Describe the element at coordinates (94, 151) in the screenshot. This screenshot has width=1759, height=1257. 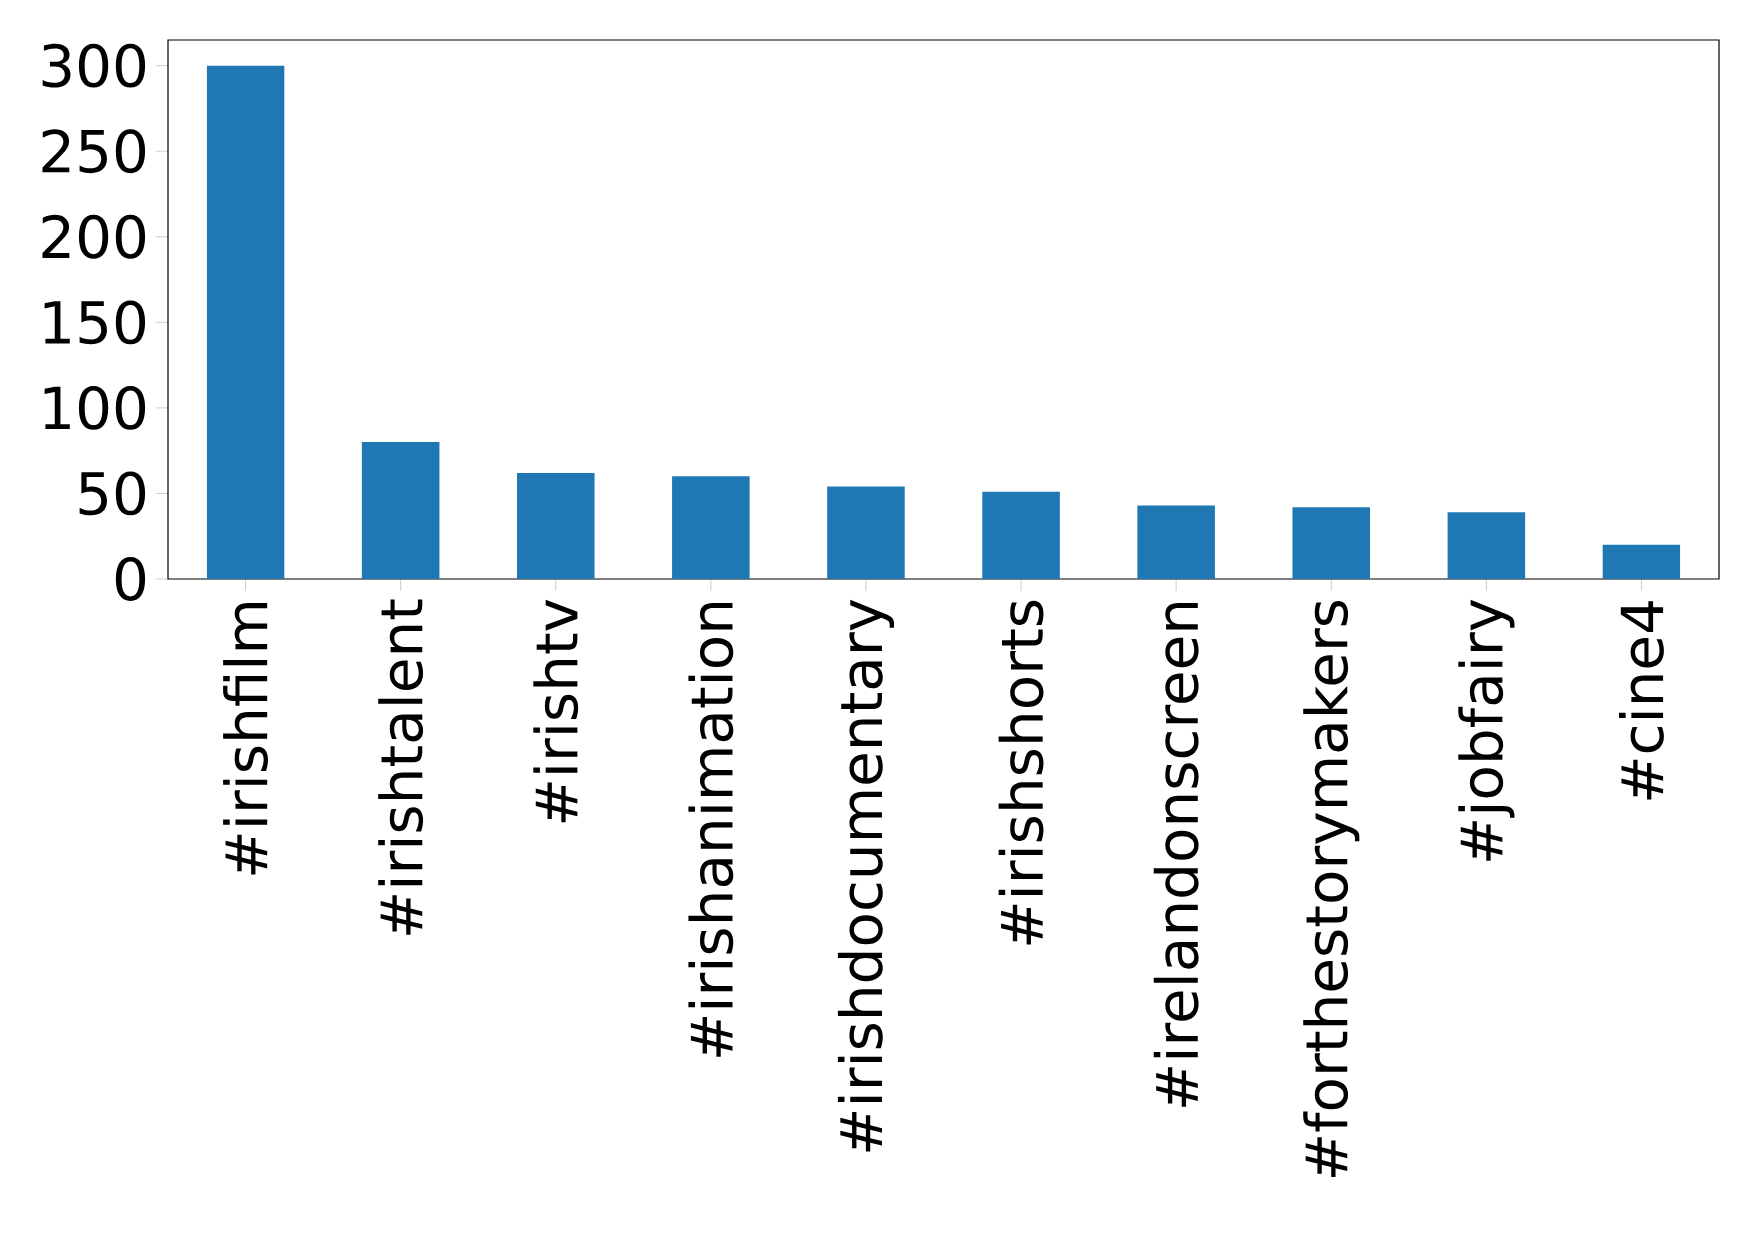
I see `y-tick-label: 250` at that location.